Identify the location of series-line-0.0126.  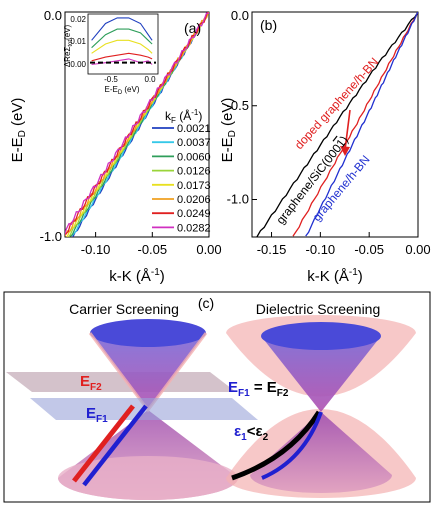
(138, 124).